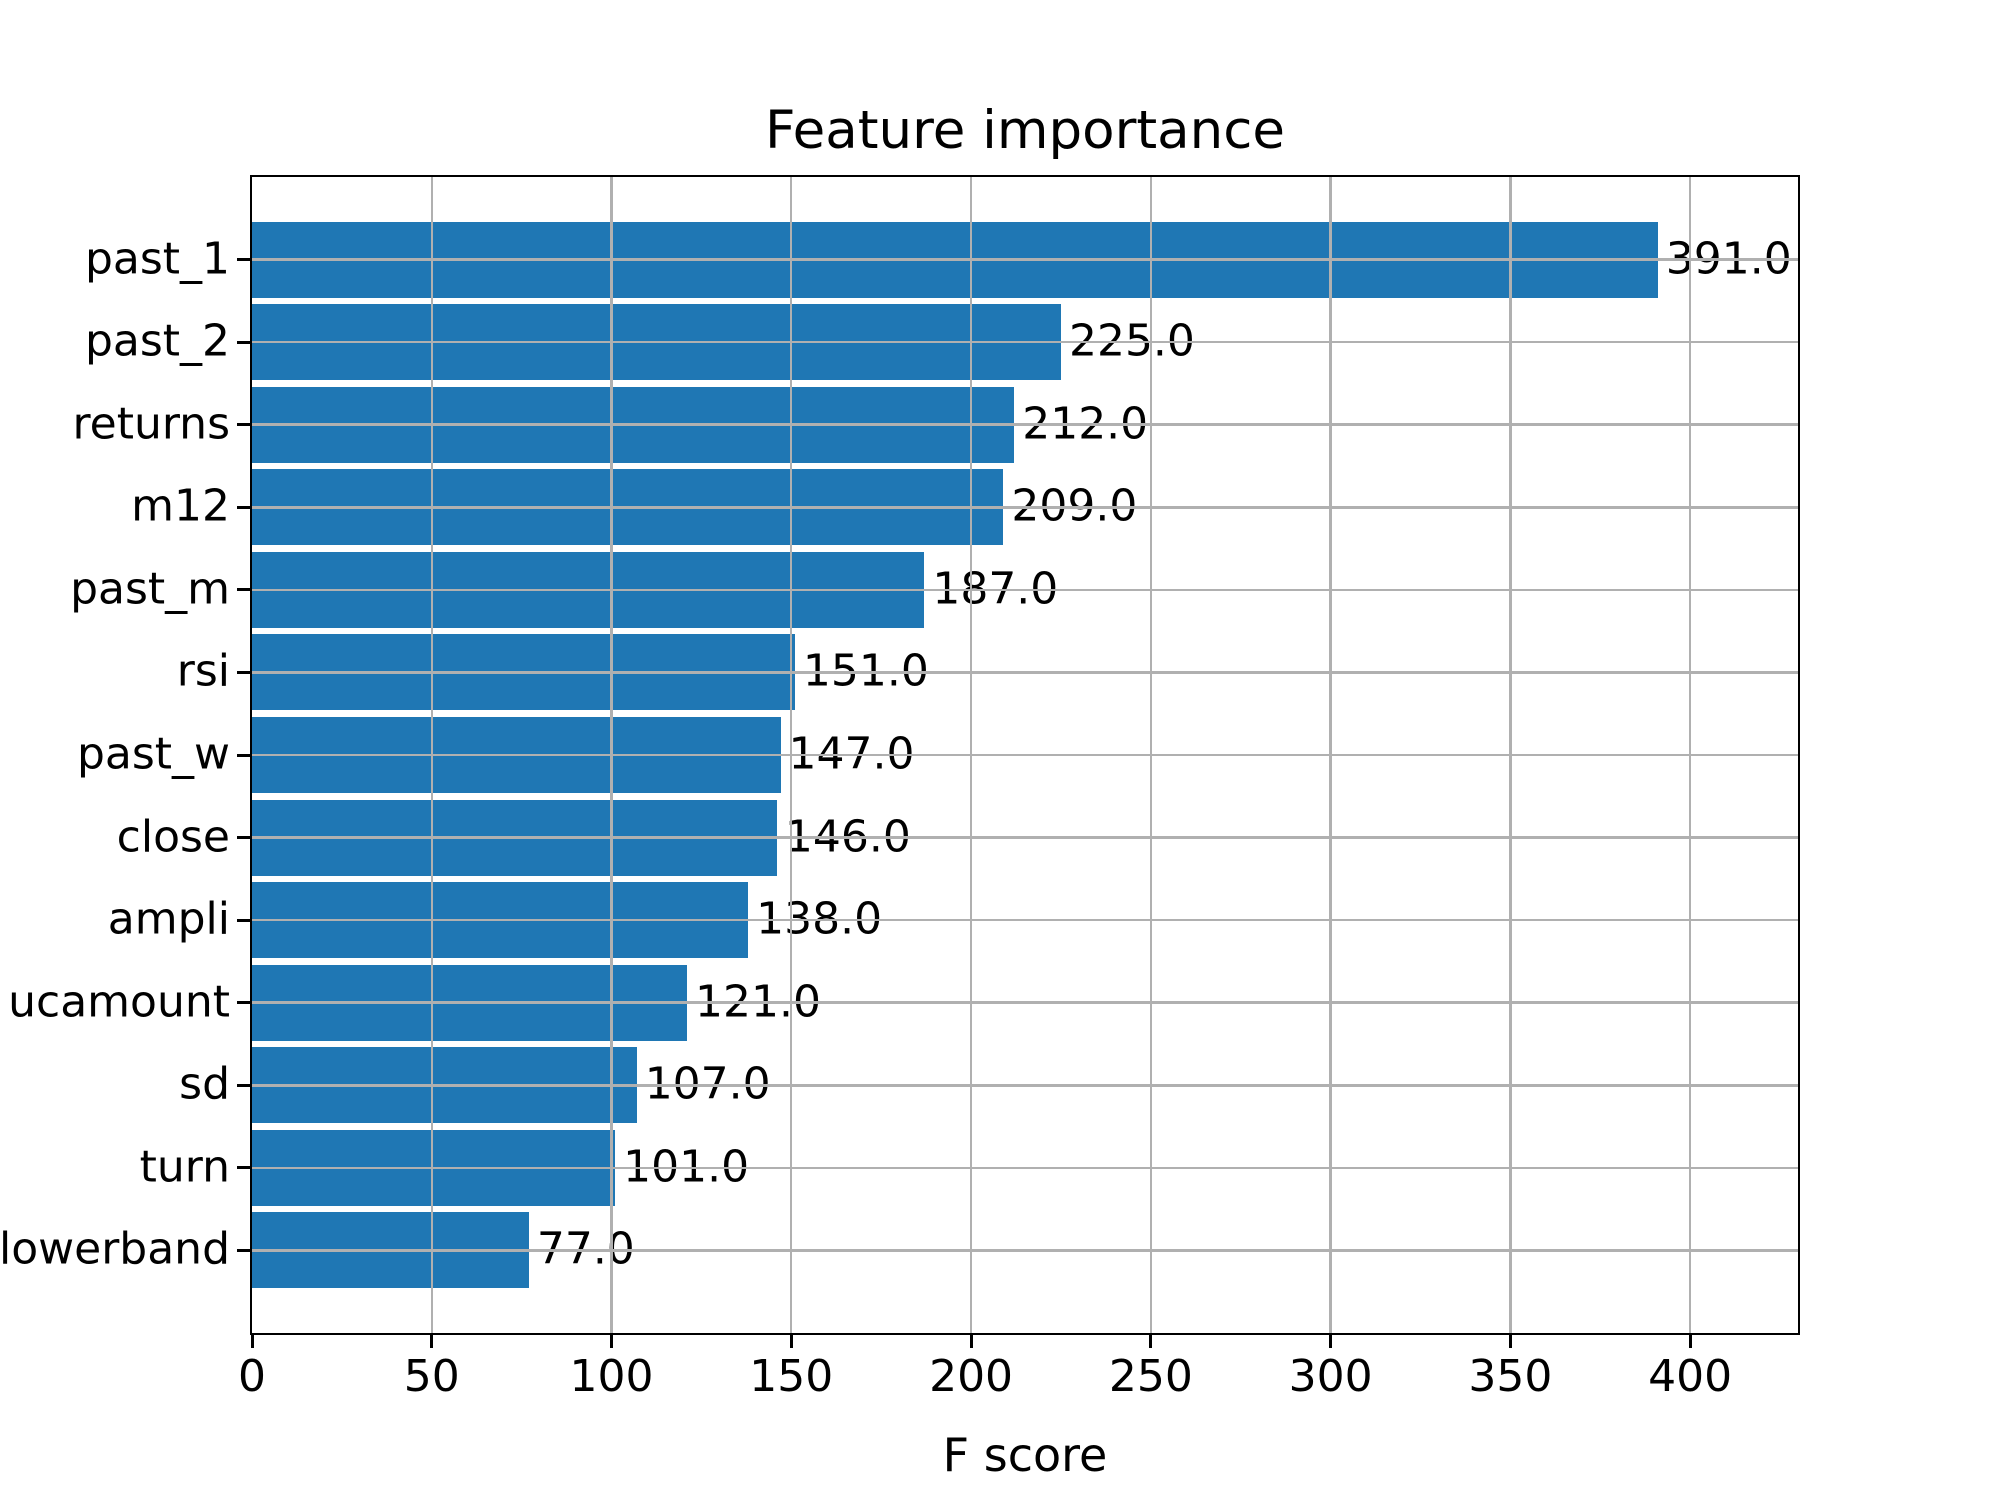  Describe the element at coordinates (151, 424) in the screenshot. I see `y-tick-label-returns: returns` at that location.